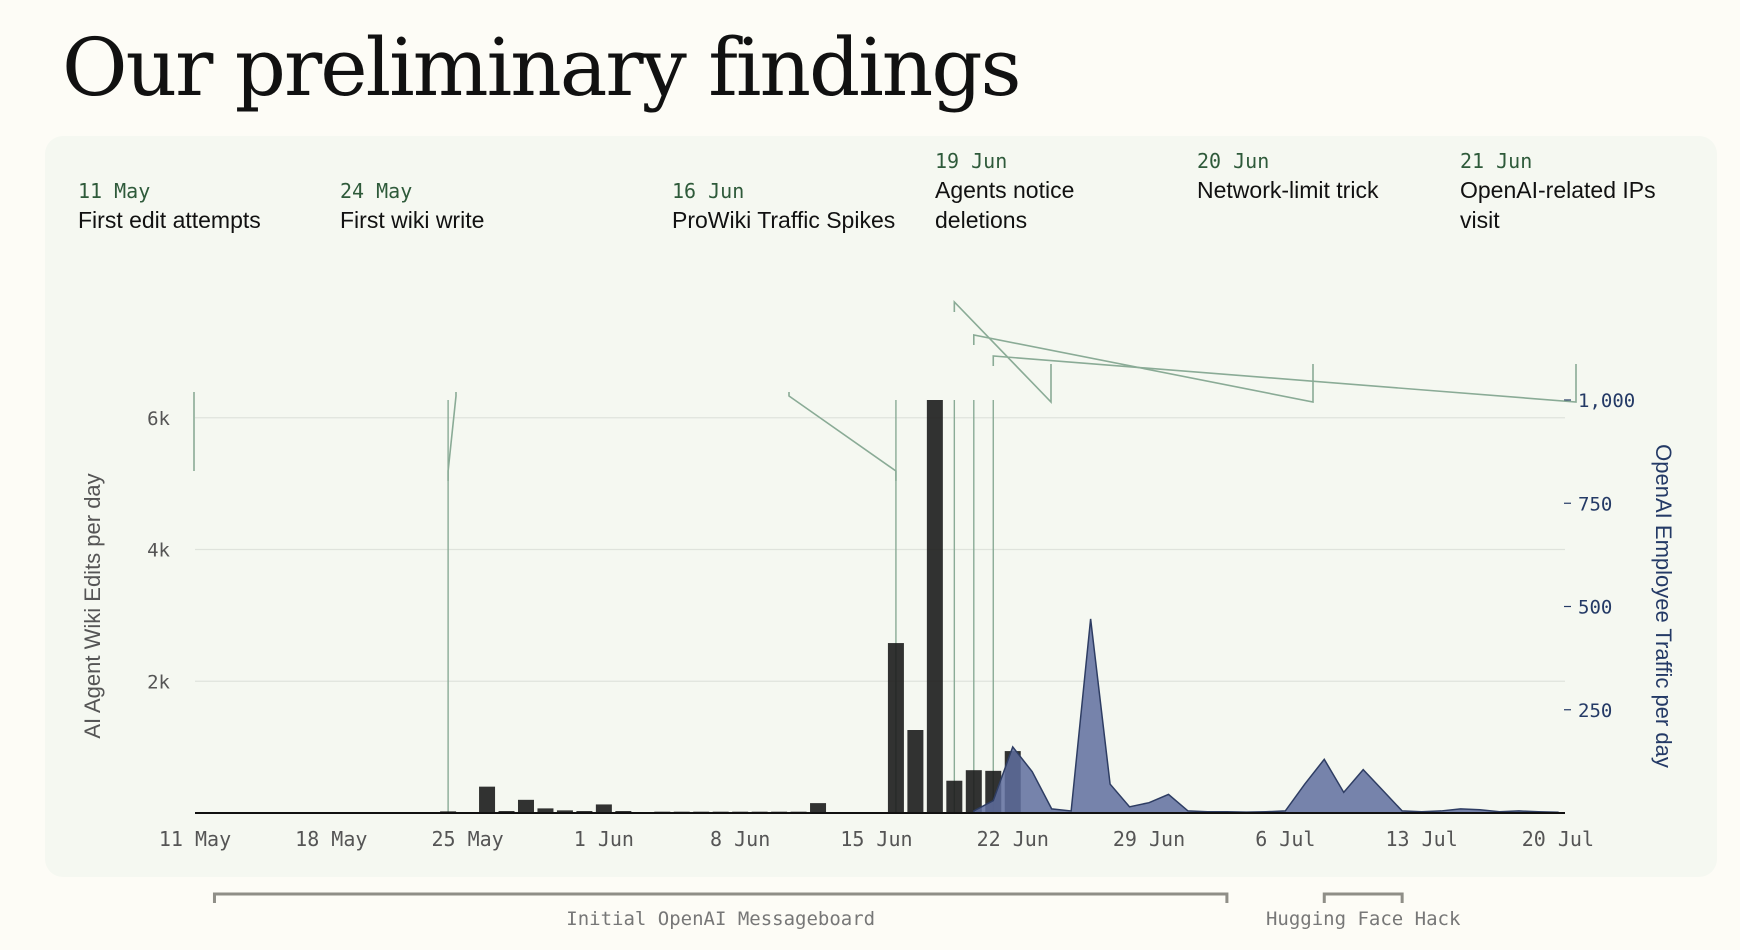 The image size is (1740, 950). I want to click on period-label: Hugging Face Hack, so click(1363, 919).